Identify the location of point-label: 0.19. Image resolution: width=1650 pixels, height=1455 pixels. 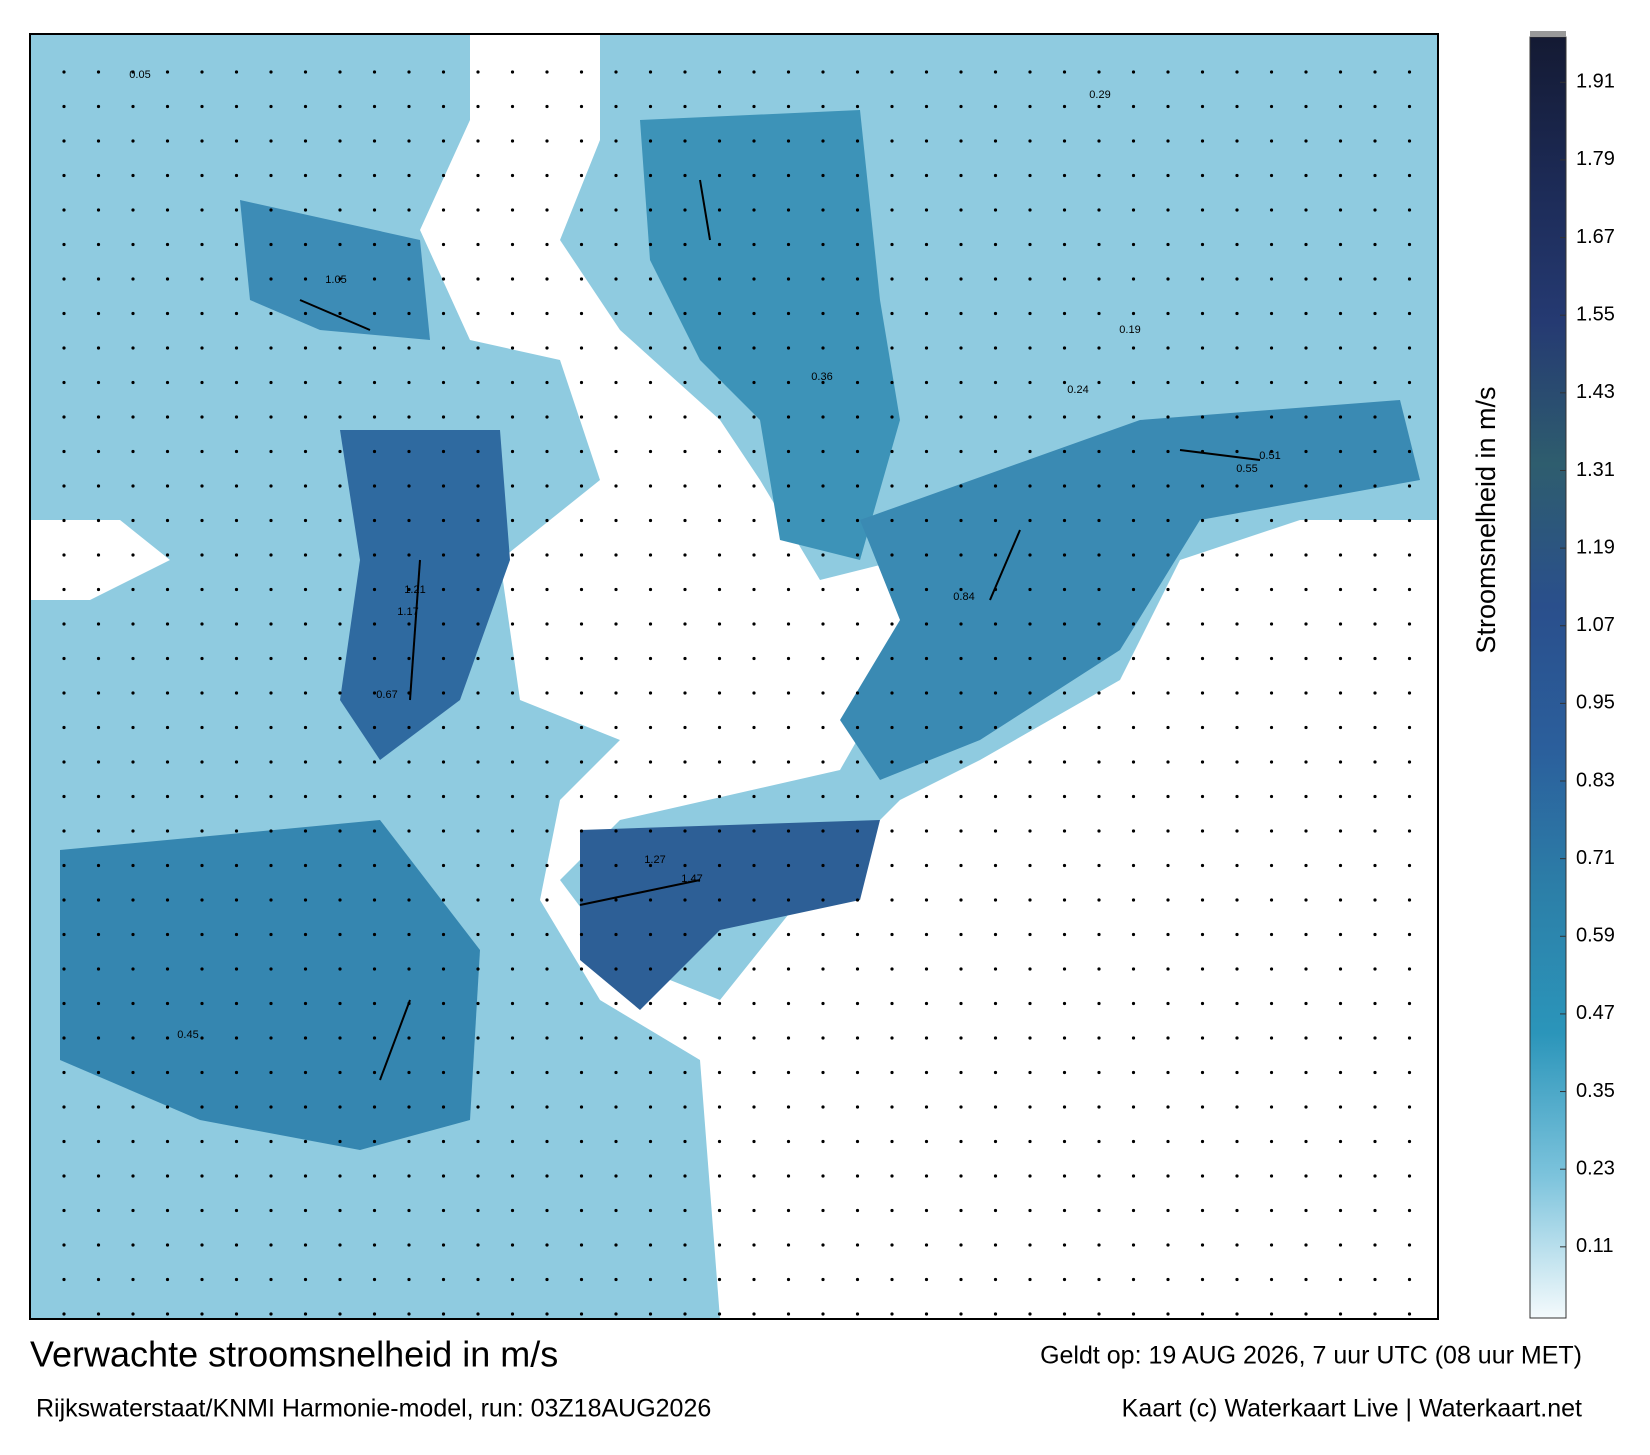
(1129, 330).